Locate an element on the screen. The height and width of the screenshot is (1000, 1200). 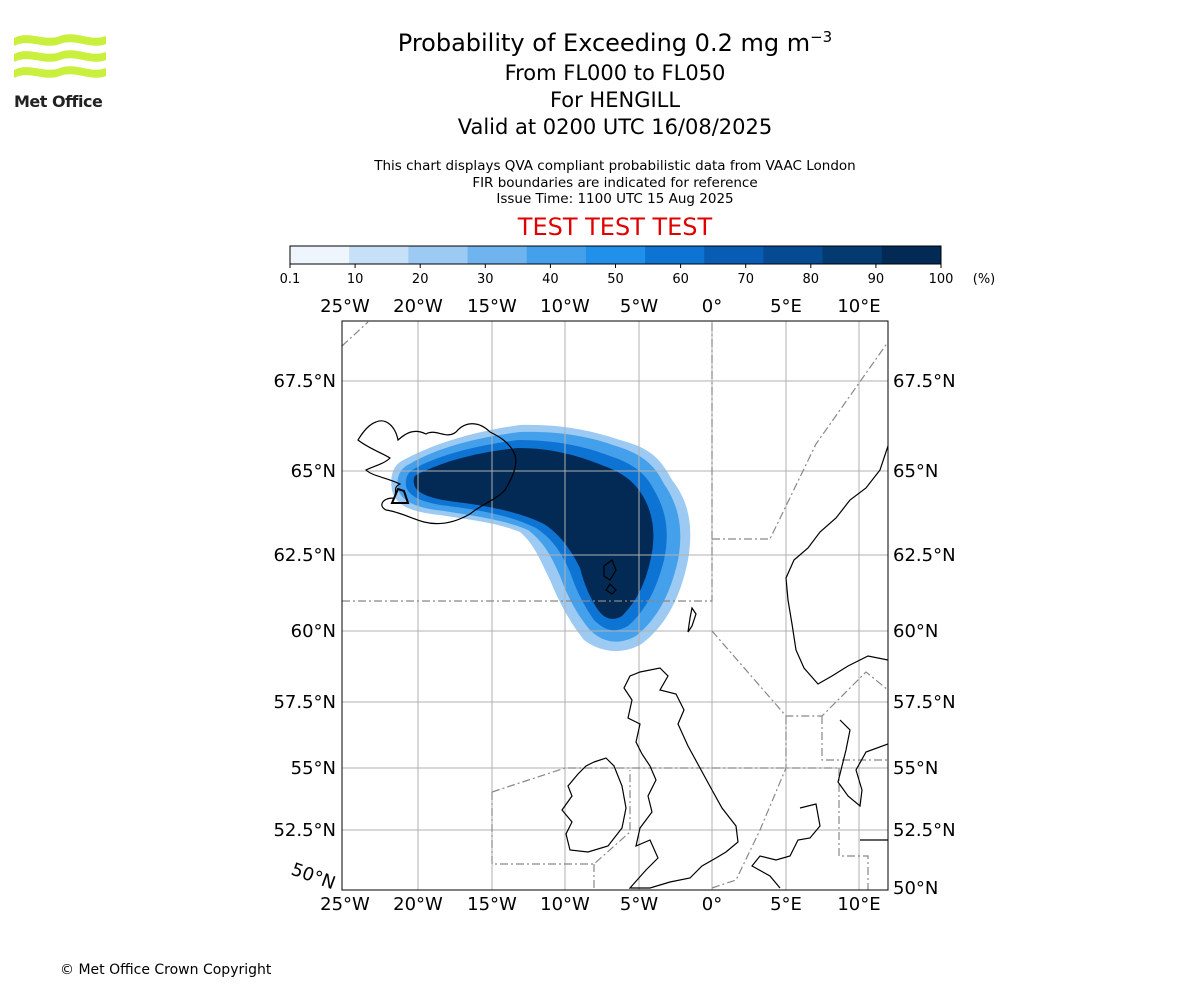
lat-label: 50°N is located at coordinates (915, 888).